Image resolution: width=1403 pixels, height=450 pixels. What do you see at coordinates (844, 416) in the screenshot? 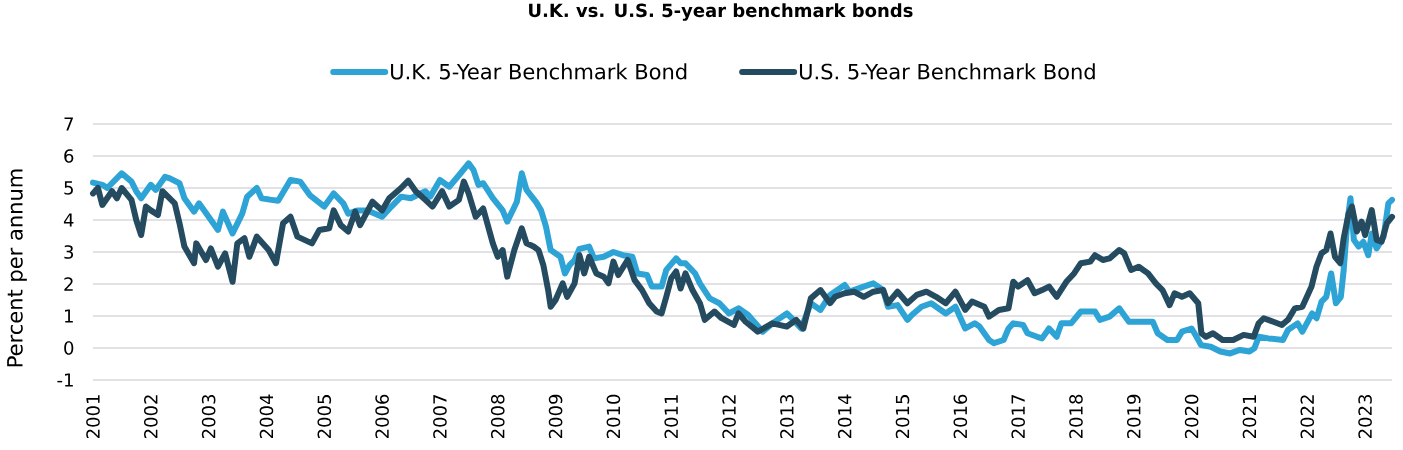
I see `x-tick-label: 2014` at bounding box center [844, 416].